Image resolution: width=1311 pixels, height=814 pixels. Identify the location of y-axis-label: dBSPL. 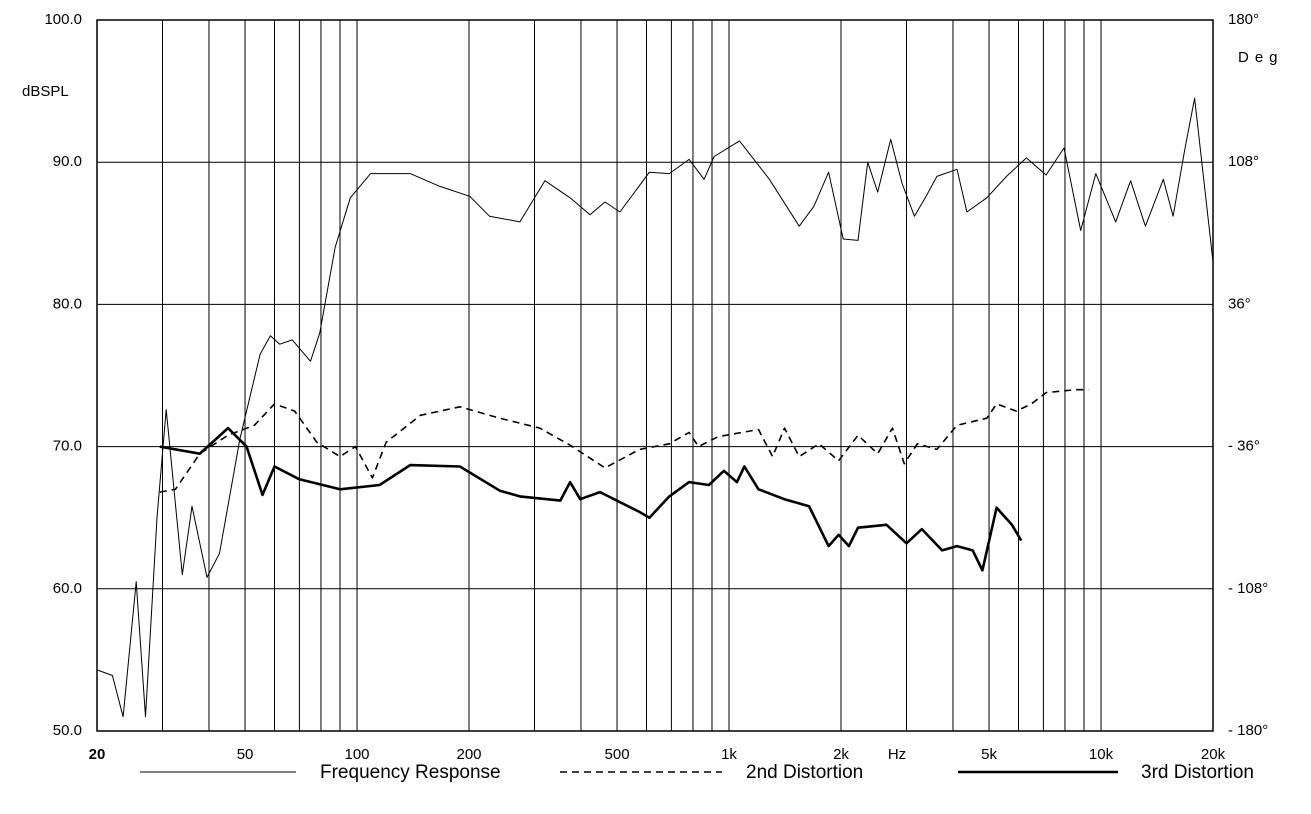
(45, 91).